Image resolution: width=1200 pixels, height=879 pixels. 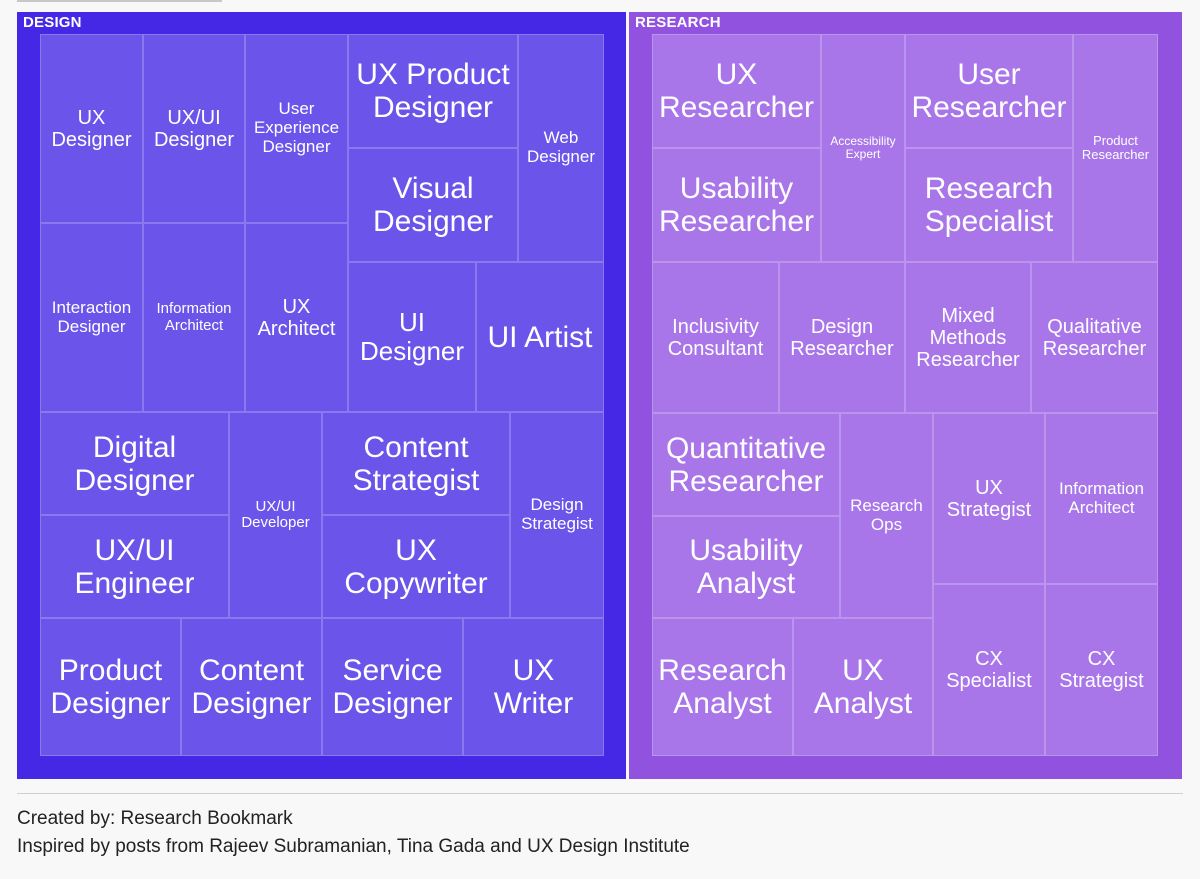 I want to click on treemap-cell-design-researcher: Design Researcher, so click(x=842, y=337).